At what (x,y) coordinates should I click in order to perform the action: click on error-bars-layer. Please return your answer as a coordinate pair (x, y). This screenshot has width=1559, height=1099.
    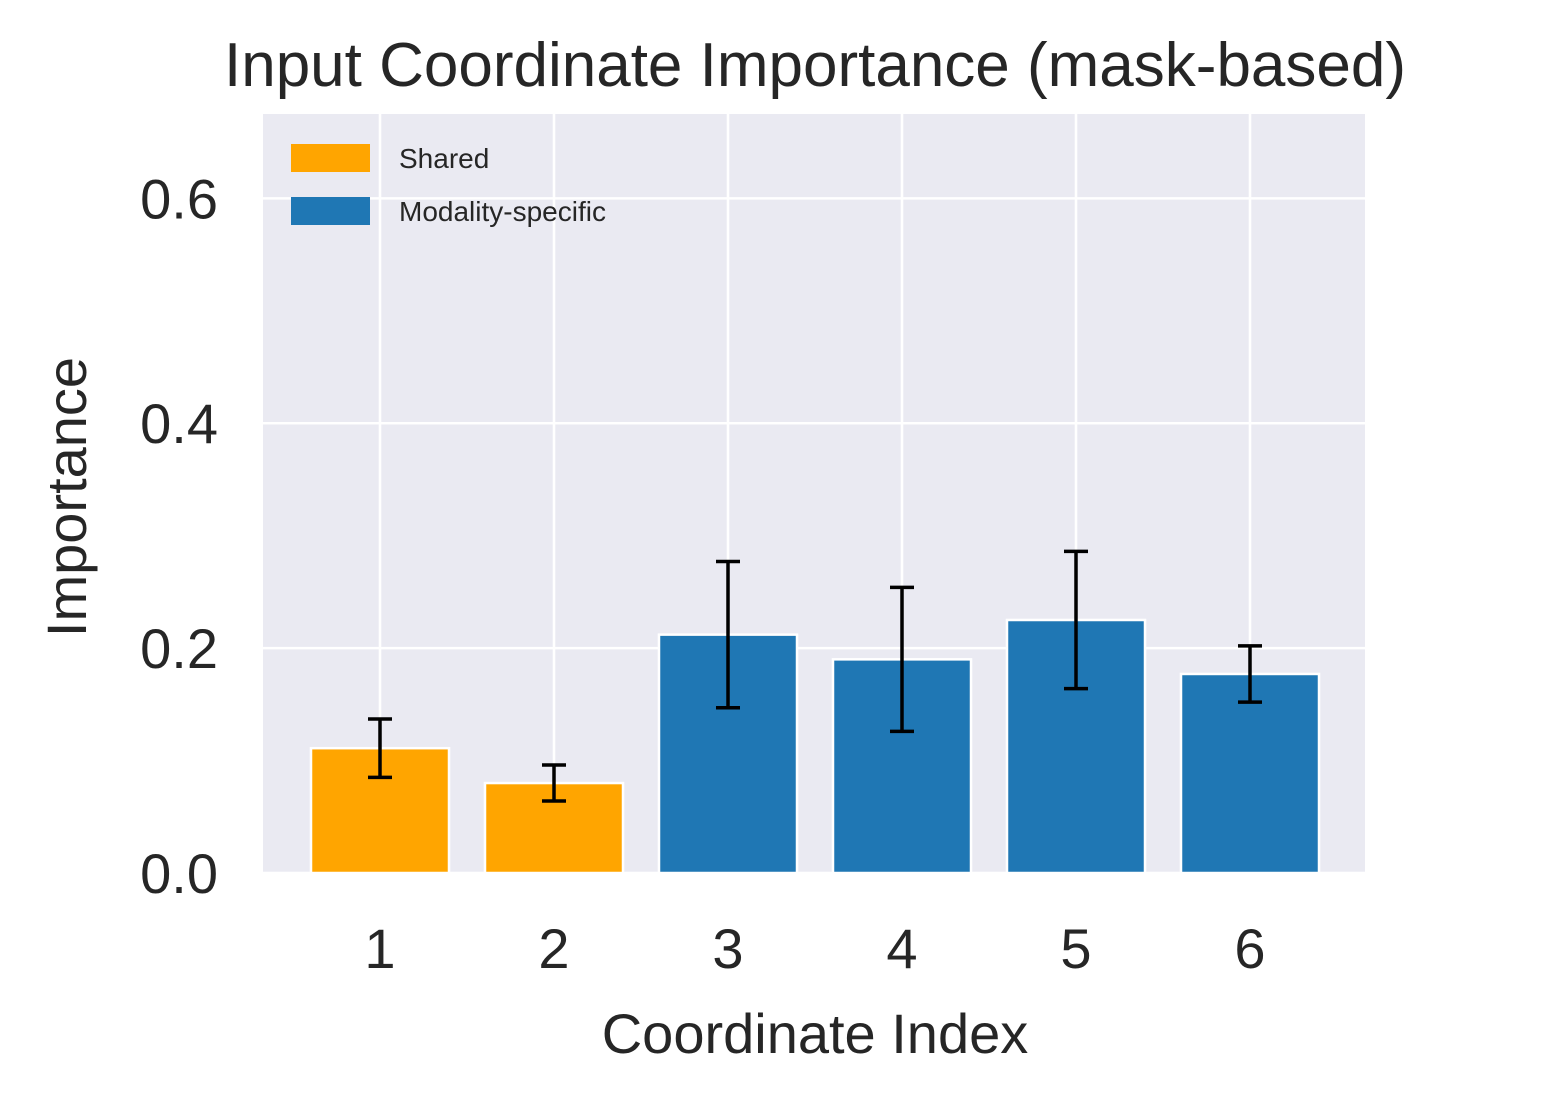
    Looking at the image, I should click on (815, 676).